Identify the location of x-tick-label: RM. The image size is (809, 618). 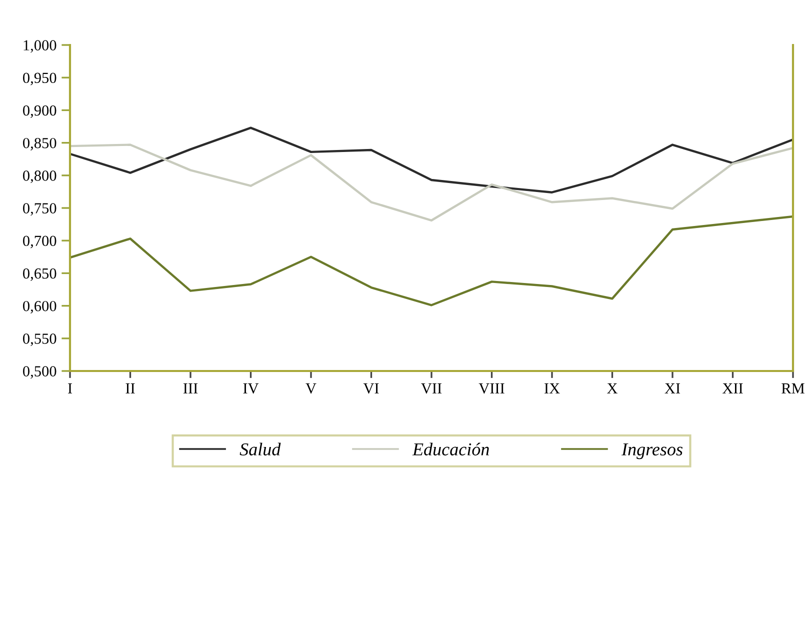
(793, 388).